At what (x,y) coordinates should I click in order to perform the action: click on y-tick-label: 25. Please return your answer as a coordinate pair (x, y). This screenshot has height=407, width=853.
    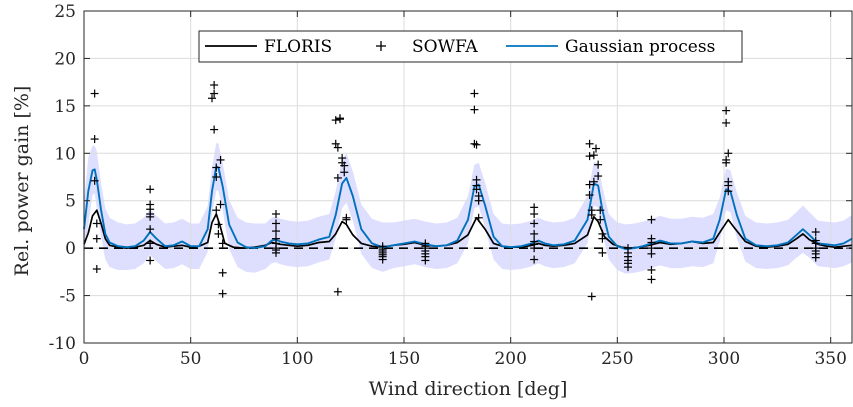
    Looking at the image, I should click on (65, 12).